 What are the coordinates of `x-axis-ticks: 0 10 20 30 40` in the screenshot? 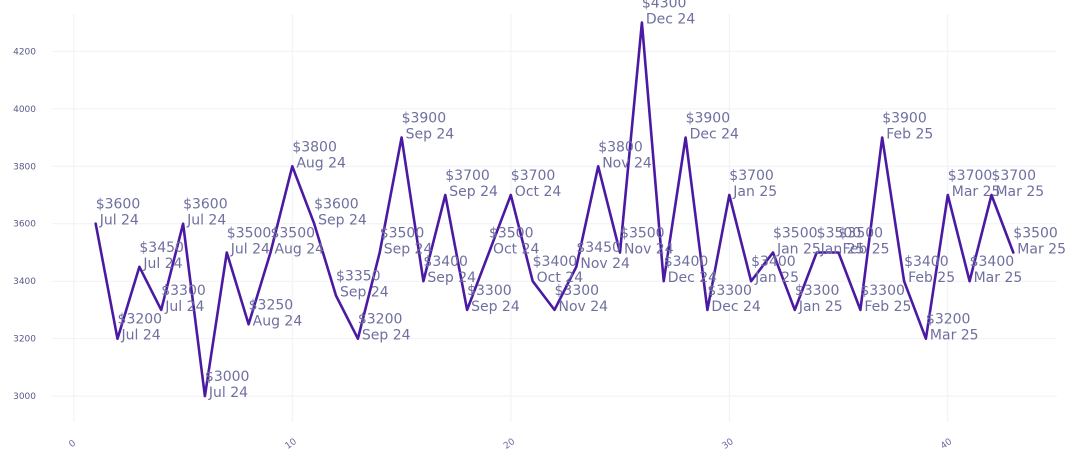 It's located at (510, 444).